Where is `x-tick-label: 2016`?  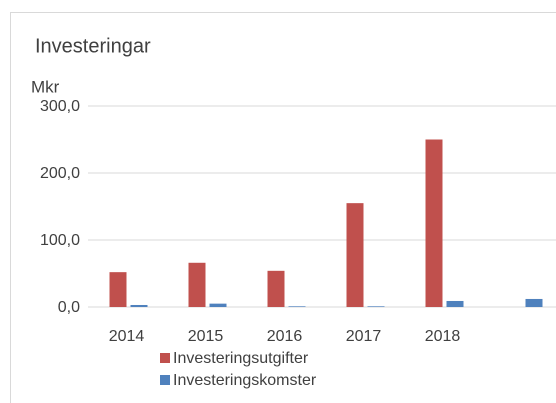 x-tick-label: 2016 is located at coordinates (285, 336).